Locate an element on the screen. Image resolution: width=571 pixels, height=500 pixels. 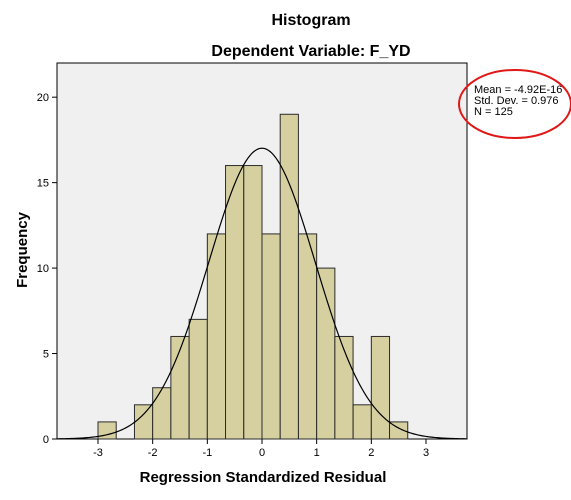
chart-subtitle: Dependent Variable: F_YD is located at coordinates (310, 51).